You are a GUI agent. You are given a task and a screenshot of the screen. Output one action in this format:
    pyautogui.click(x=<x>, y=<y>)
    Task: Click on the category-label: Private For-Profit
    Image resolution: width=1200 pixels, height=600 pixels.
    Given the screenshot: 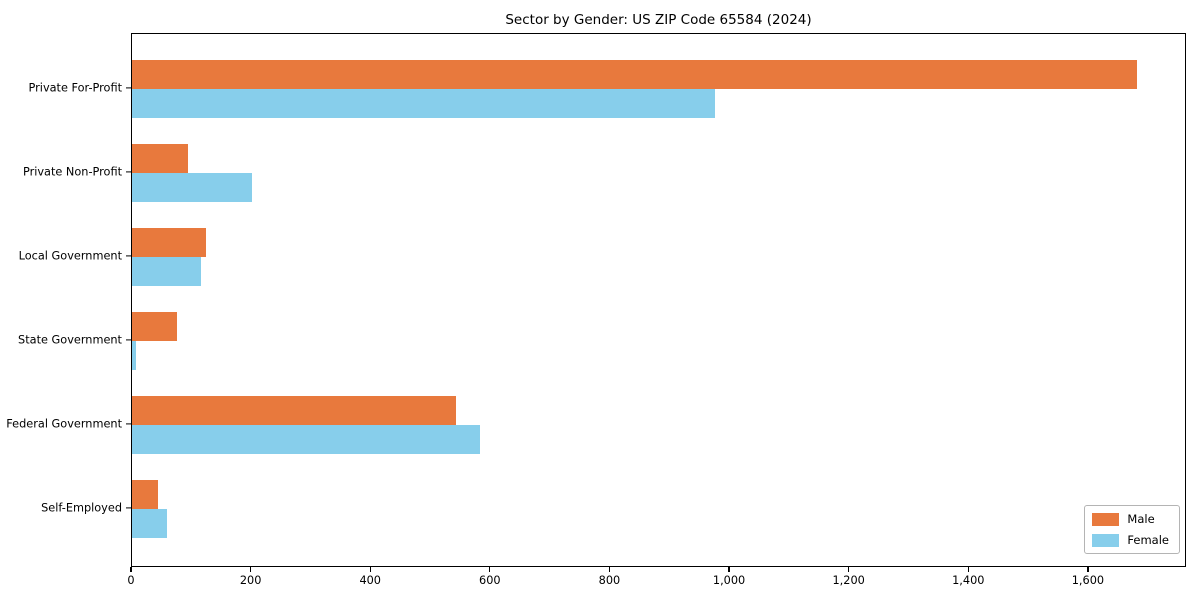 What is the action you would take?
    pyautogui.click(x=75, y=88)
    